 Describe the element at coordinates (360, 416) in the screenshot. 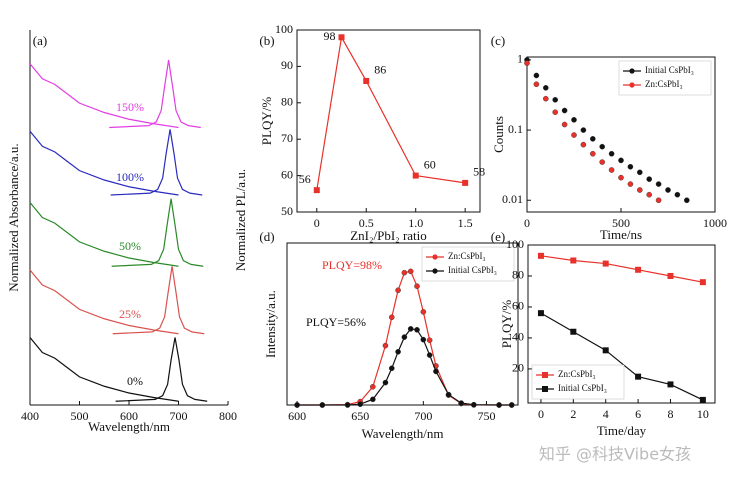

I see `x-tick-label: 650` at that location.